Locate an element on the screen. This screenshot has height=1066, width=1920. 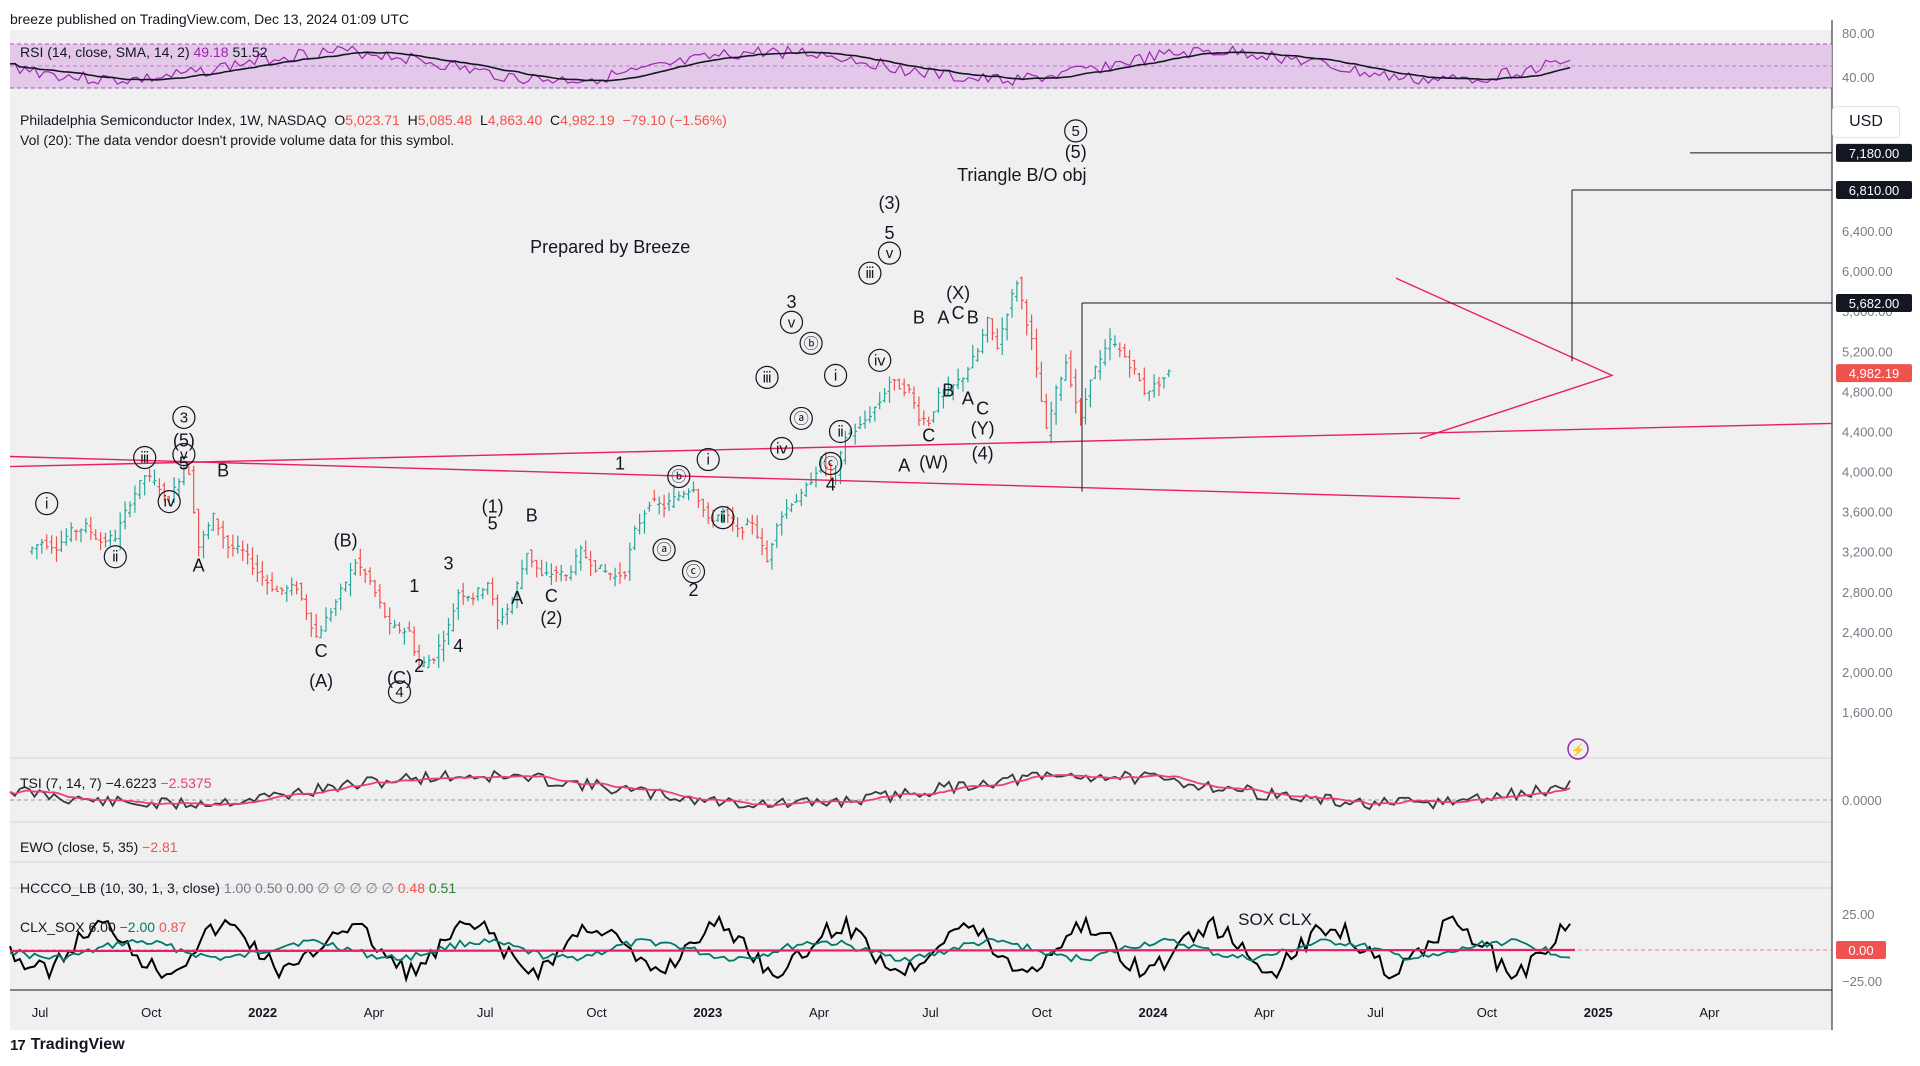
wave-label: (5) is located at coordinates (1076, 152).